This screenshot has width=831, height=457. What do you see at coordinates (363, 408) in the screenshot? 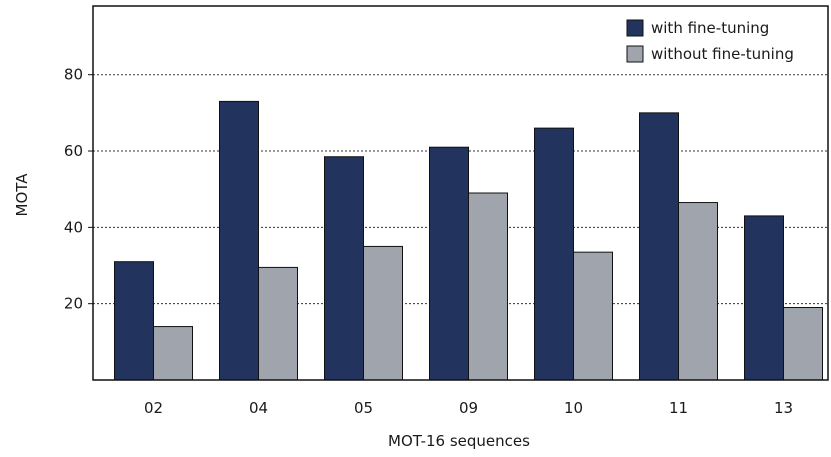
I see `x-tick-label: 05` at bounding box center [363, 408].